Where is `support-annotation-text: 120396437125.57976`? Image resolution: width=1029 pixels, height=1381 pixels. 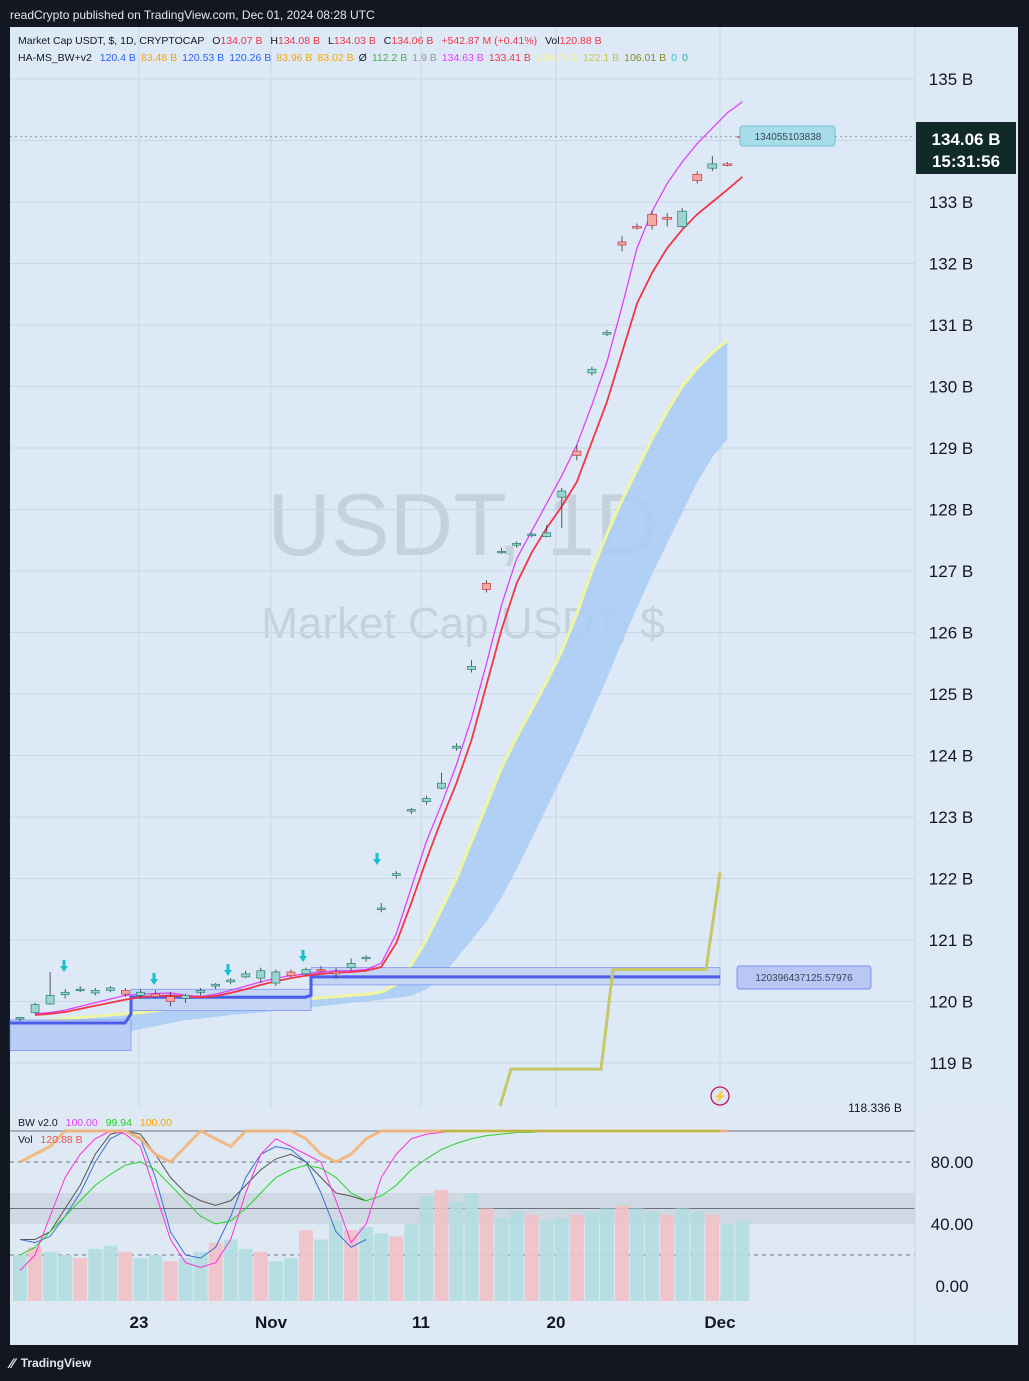
support-annotation-text: 120396437125.57976 is located at coordinates (804, 978).